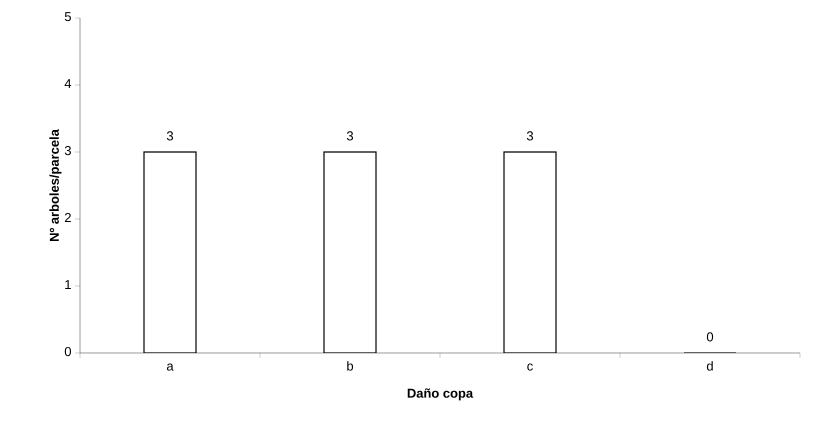 Image resolution: width=815 pixels, height=444 pixels. Describe the element at coordinates (441, 394) in the screenshot. I see `x-axis-title: Daño copa` at that location.